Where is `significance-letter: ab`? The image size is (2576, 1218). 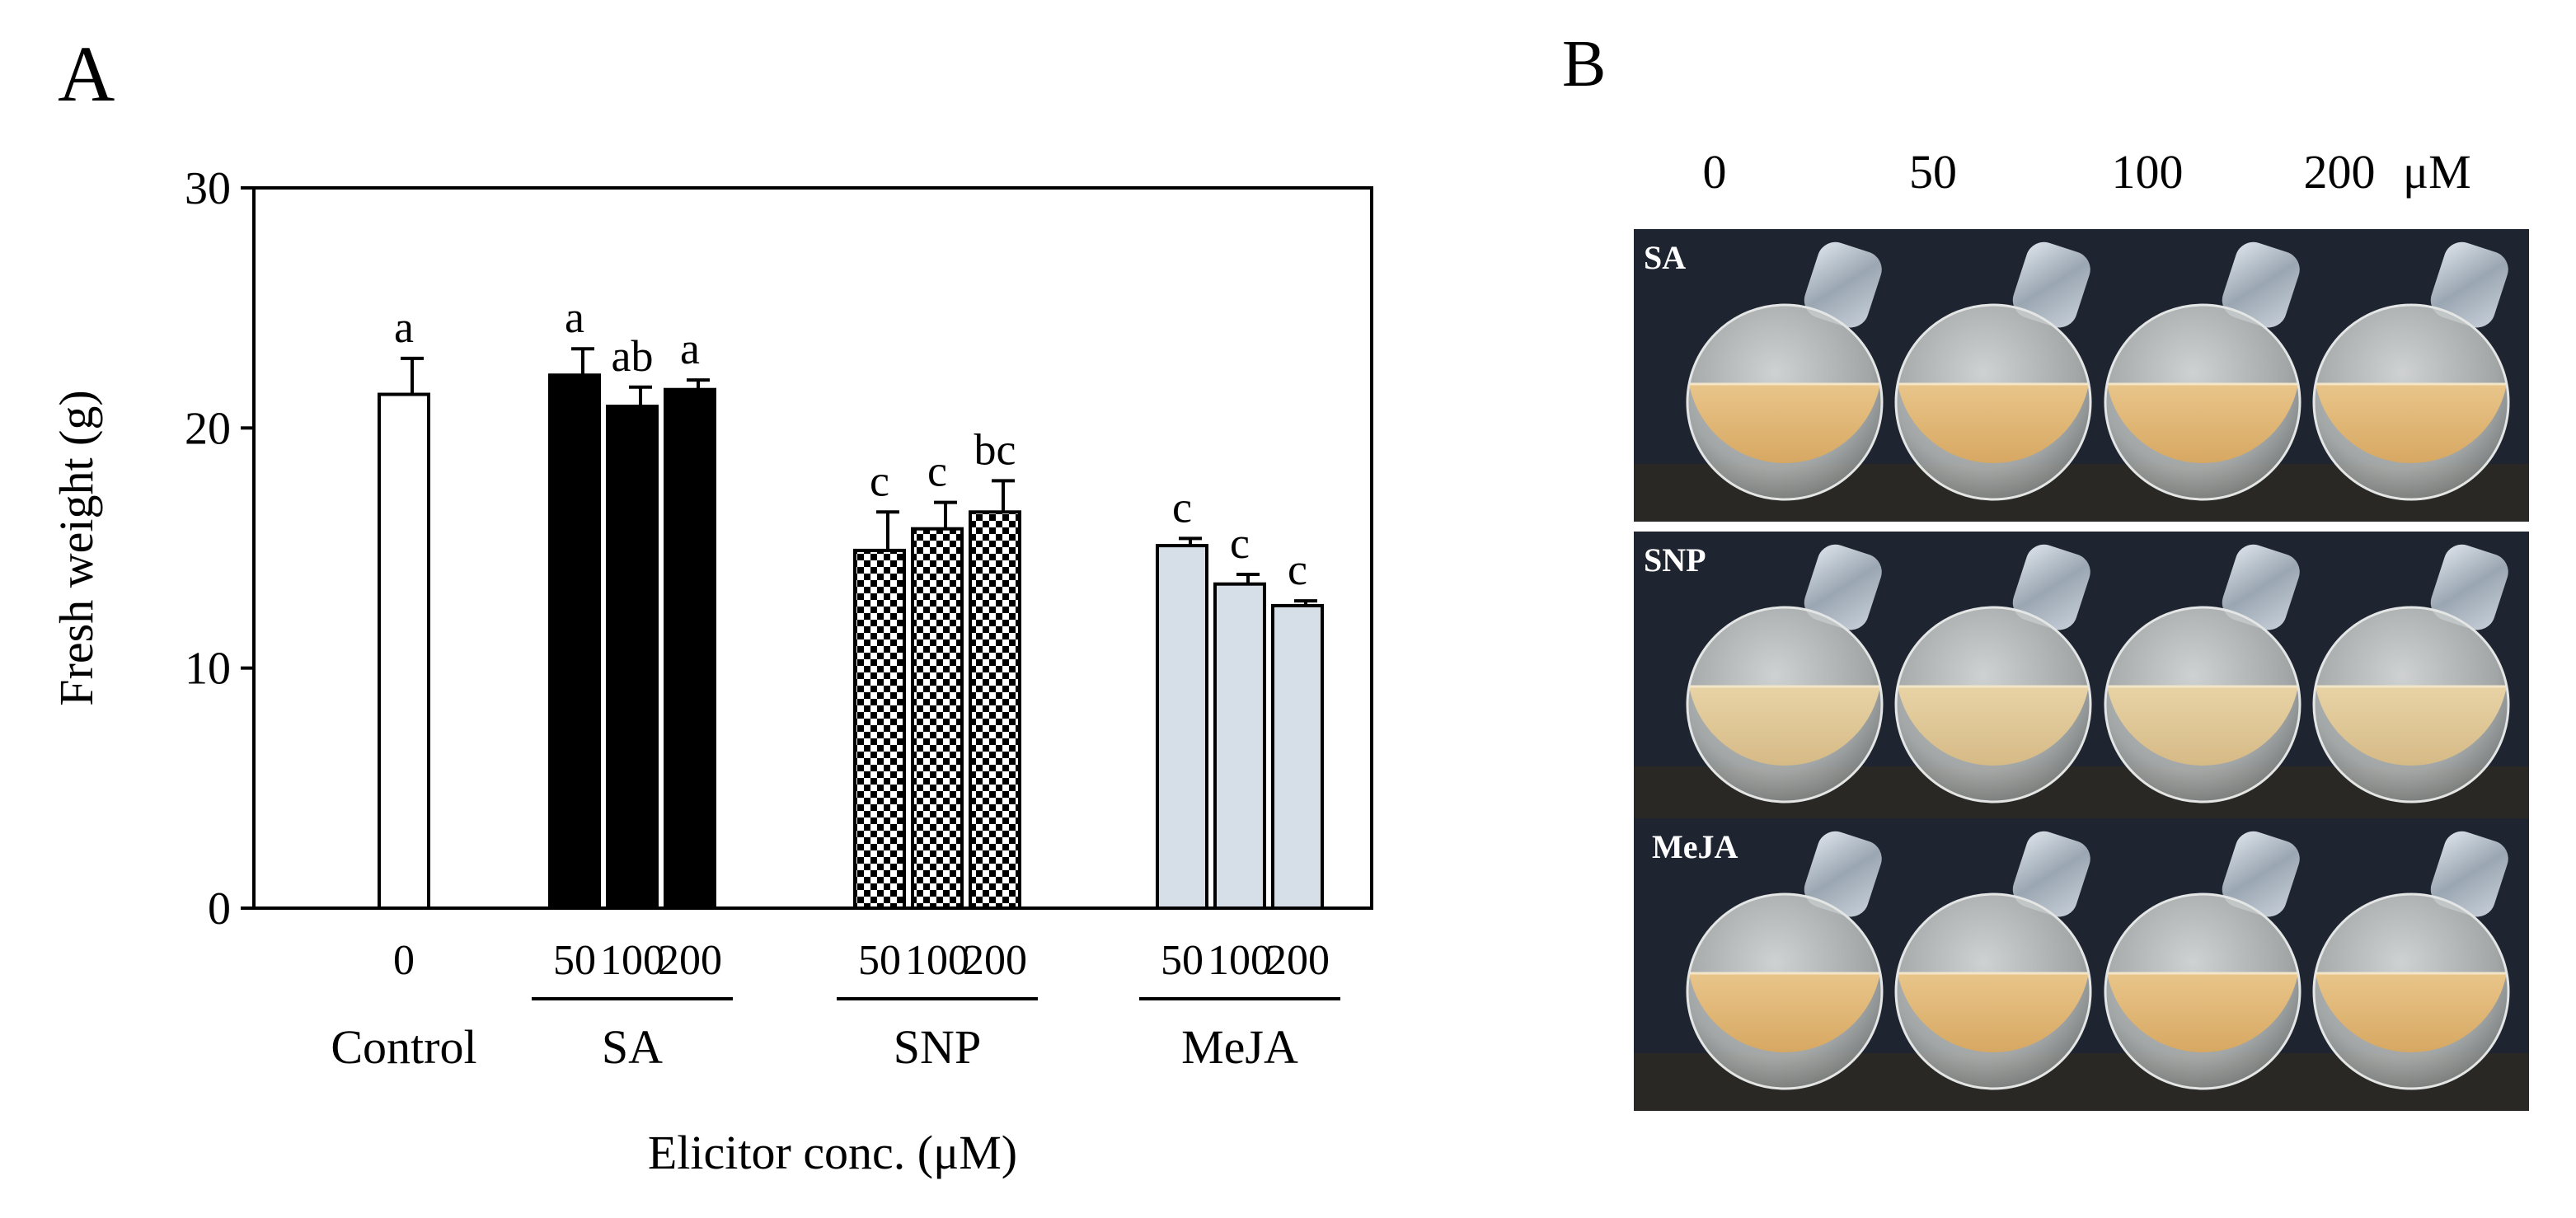
significance-letter: ab is located at coordinates (633, 356).